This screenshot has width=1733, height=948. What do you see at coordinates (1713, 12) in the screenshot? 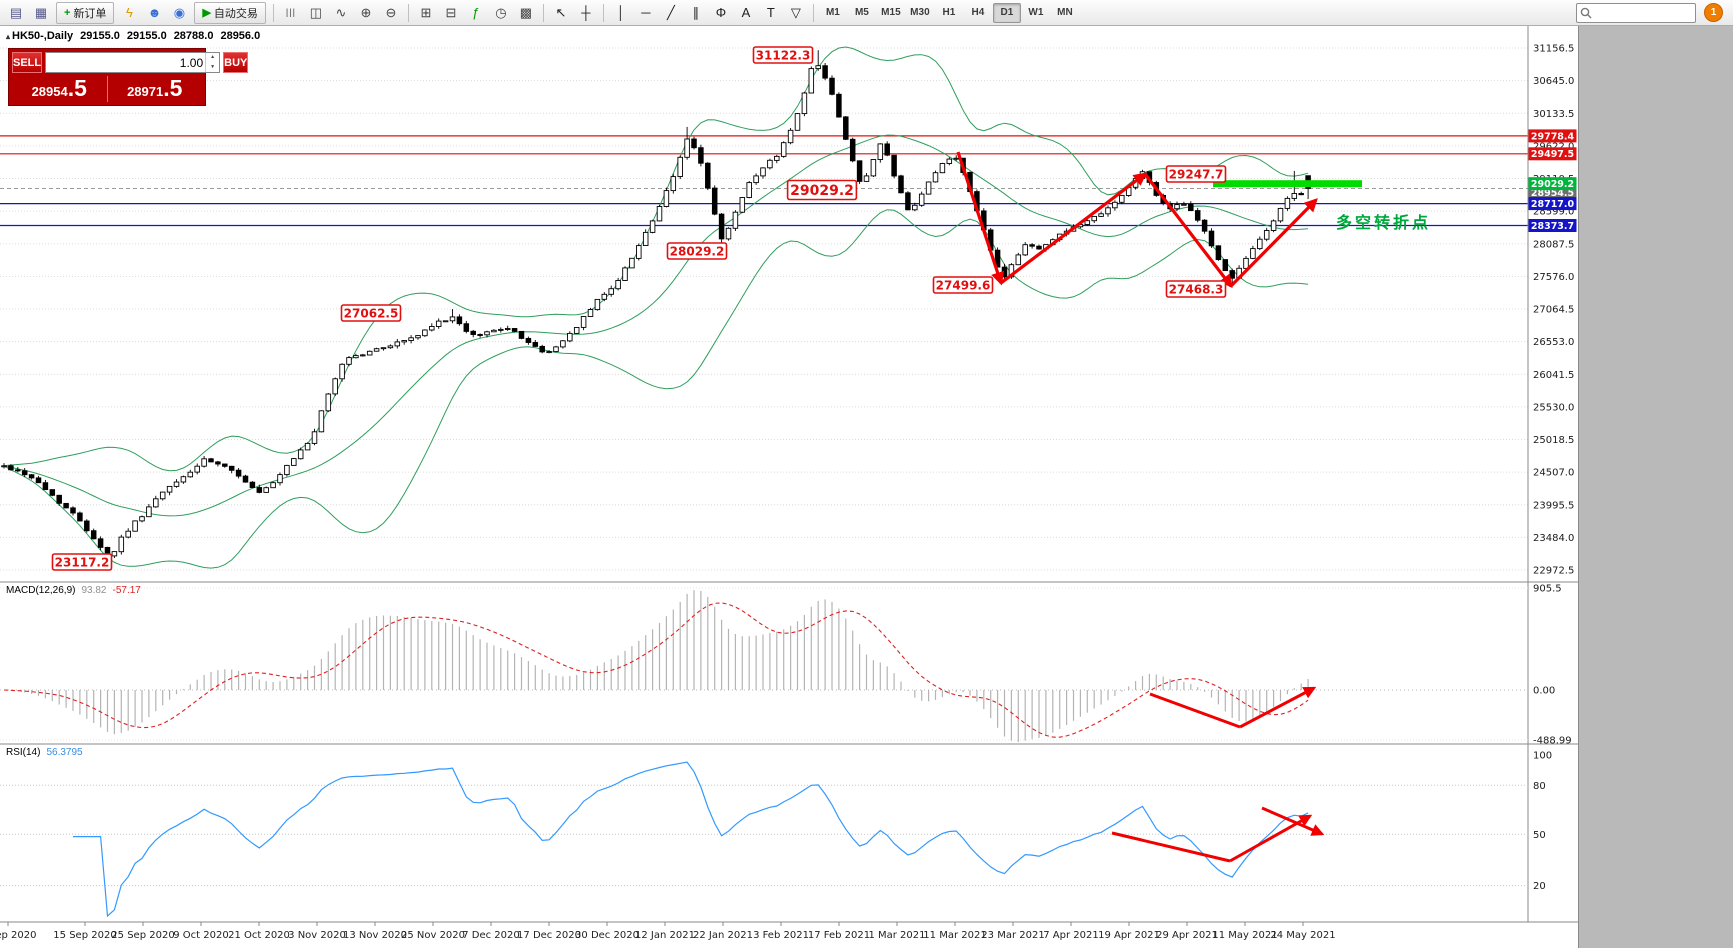
I see `notification-badge: 1` at bounding box center [1713, 12].